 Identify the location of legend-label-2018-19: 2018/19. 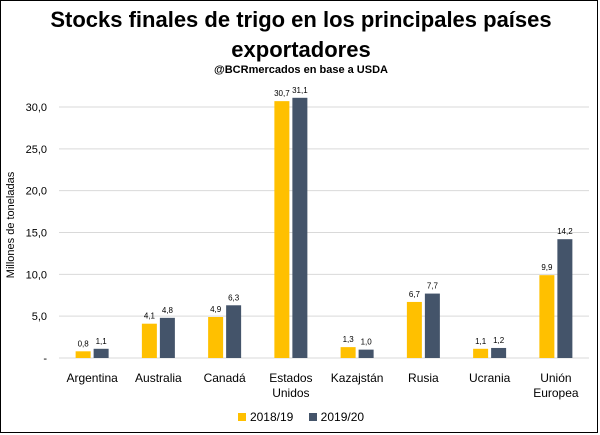
(271, 417).